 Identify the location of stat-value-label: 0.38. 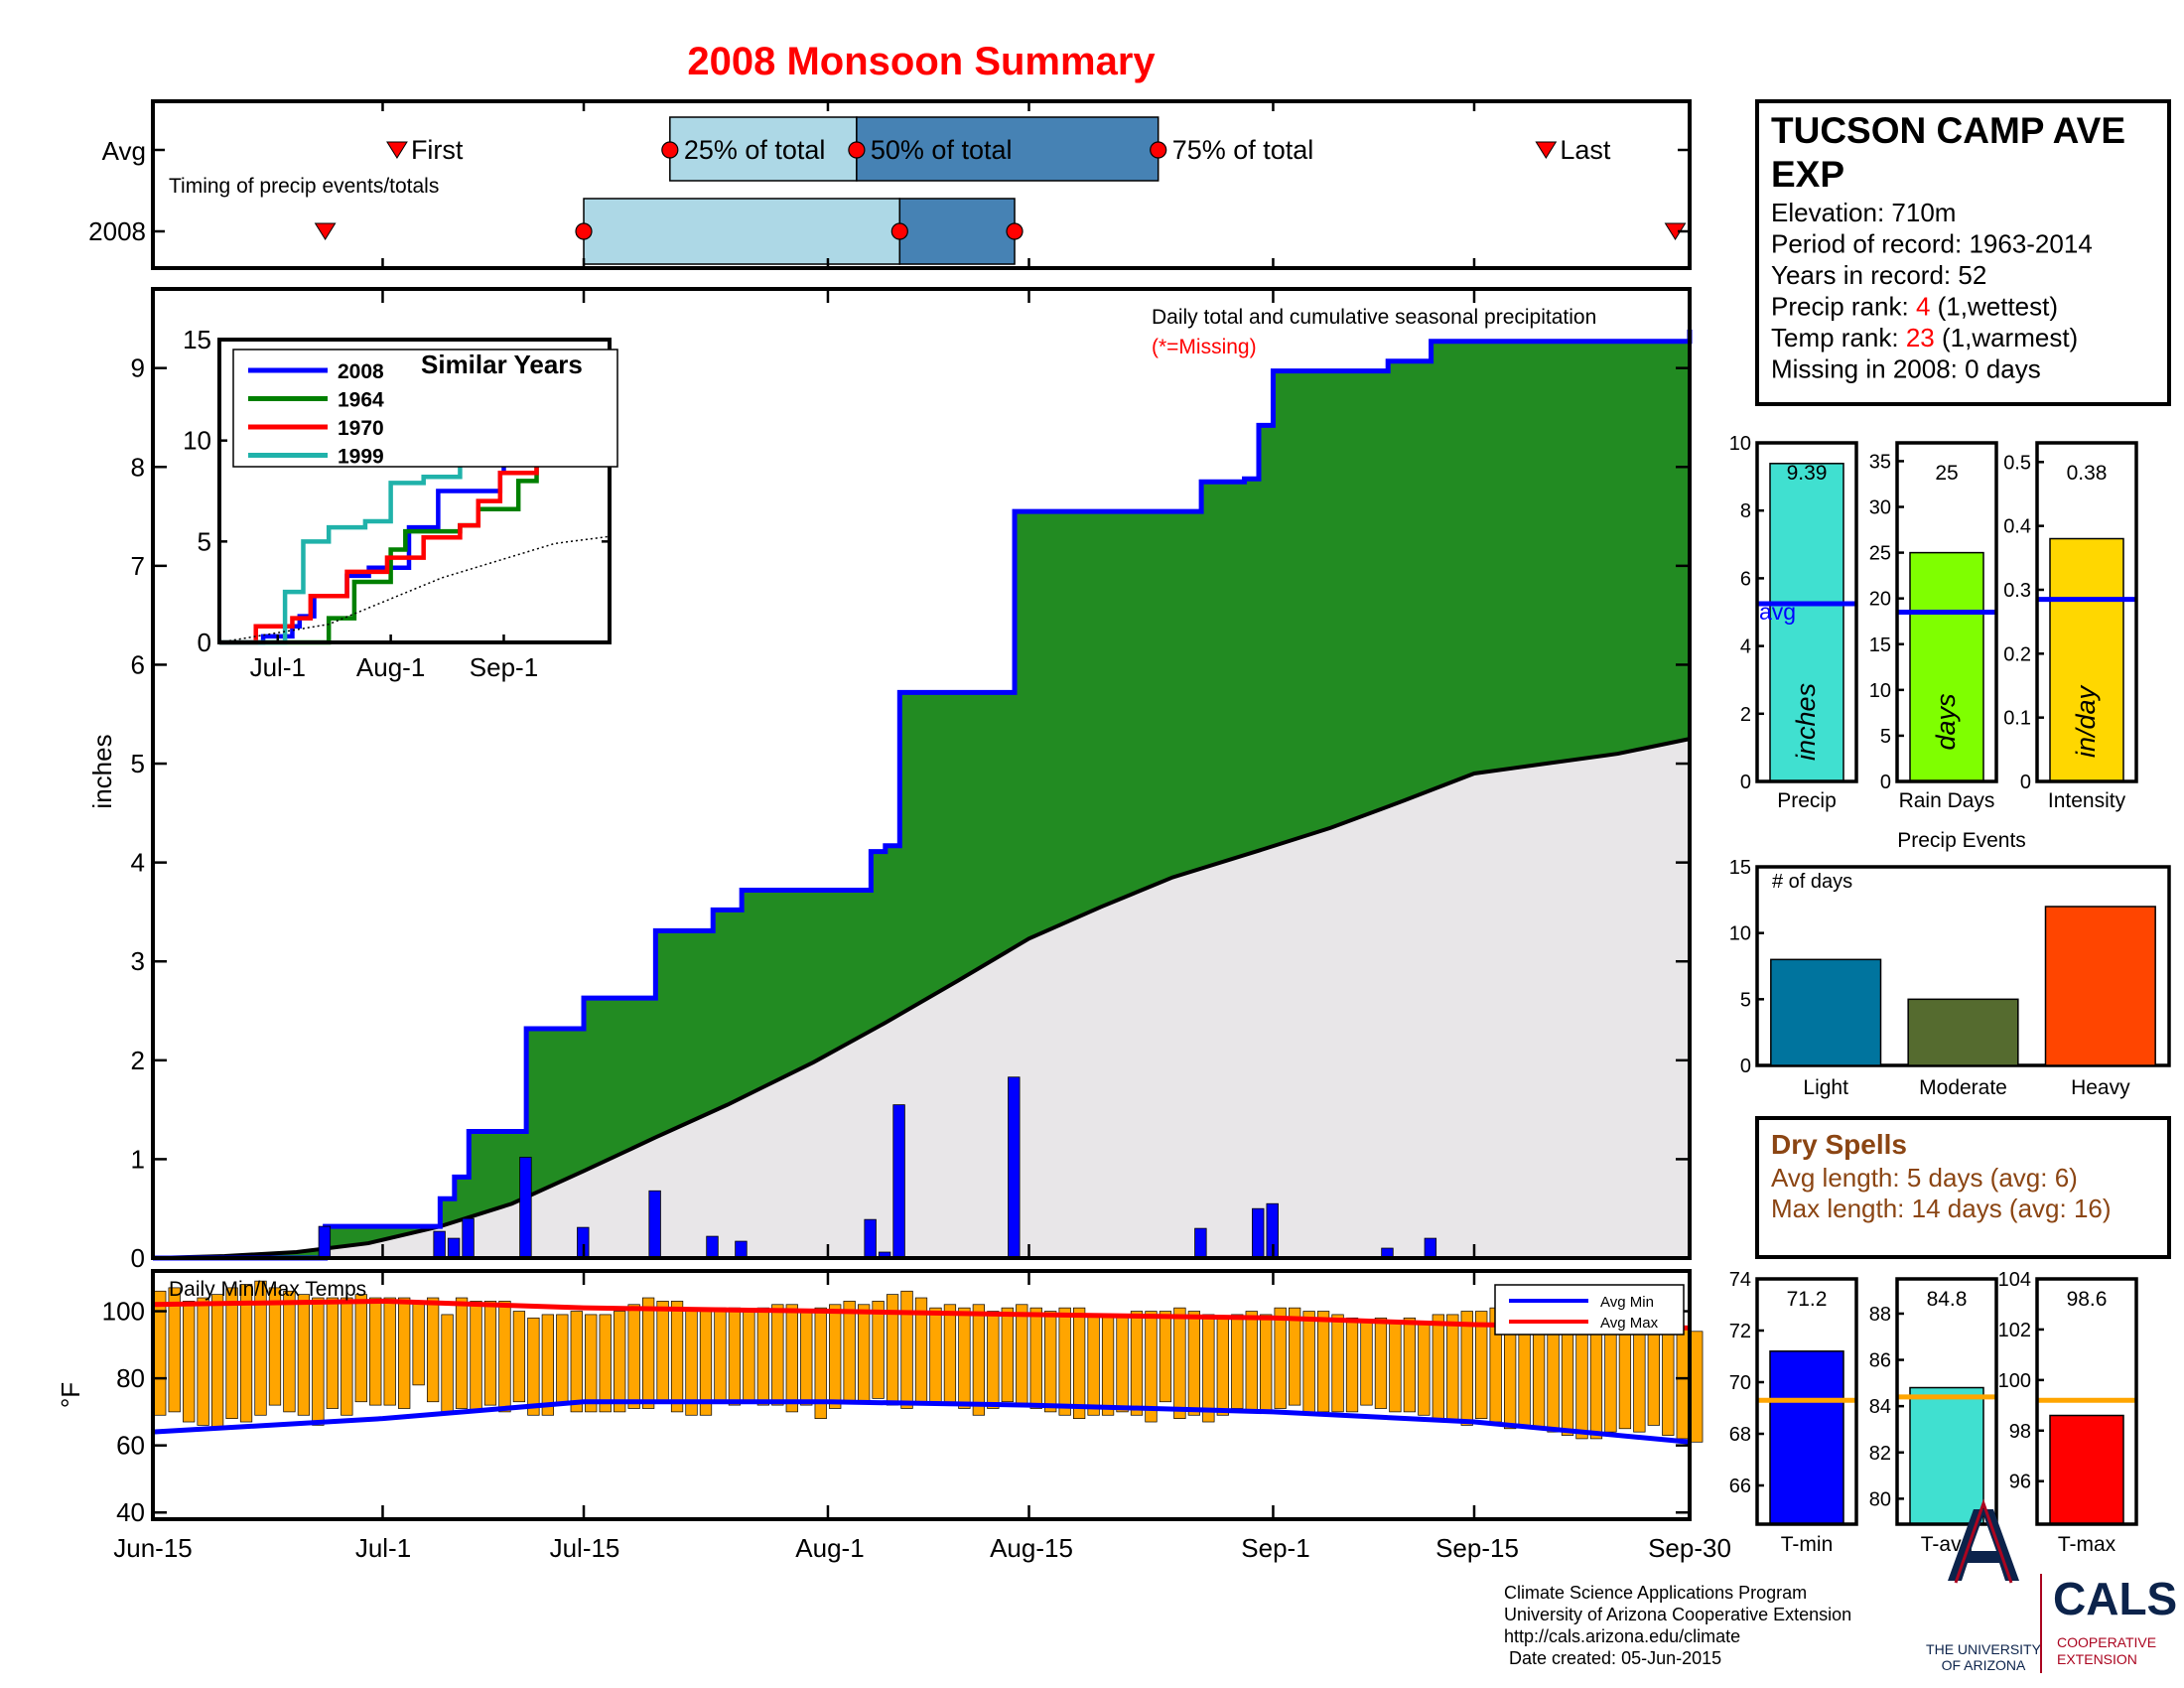
(2087, 473).